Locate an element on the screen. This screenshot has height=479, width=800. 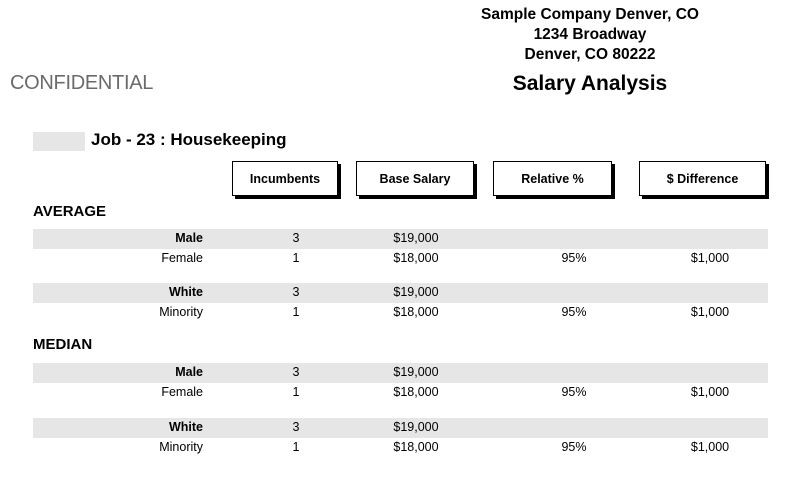
company-city: Denver, CO 80222 is located at coordinates (590, 54).